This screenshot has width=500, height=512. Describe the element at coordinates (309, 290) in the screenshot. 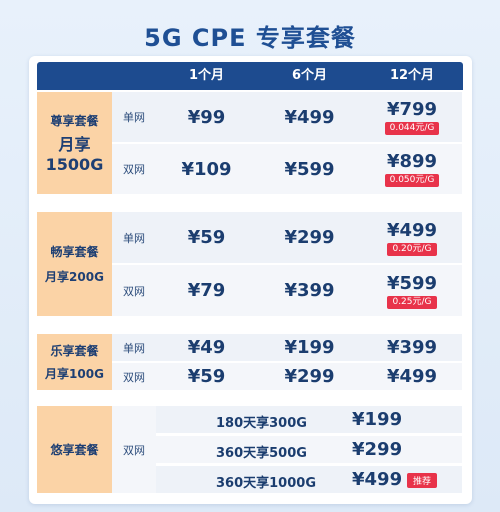

I see `price-6-months: ¥399` at that location.